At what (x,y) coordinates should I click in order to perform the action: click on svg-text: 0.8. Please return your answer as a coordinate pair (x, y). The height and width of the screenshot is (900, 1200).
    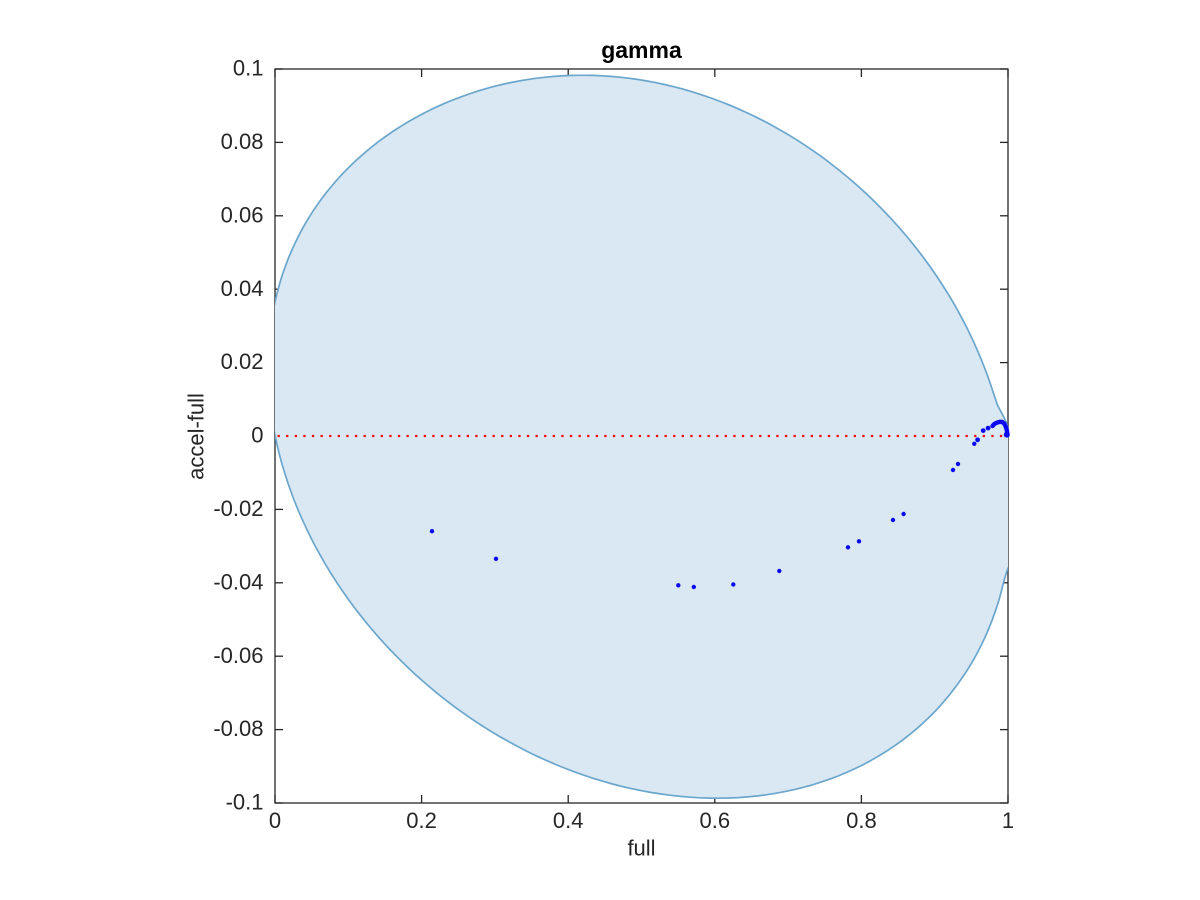
    Looking at the image, I should click on (861, 820).